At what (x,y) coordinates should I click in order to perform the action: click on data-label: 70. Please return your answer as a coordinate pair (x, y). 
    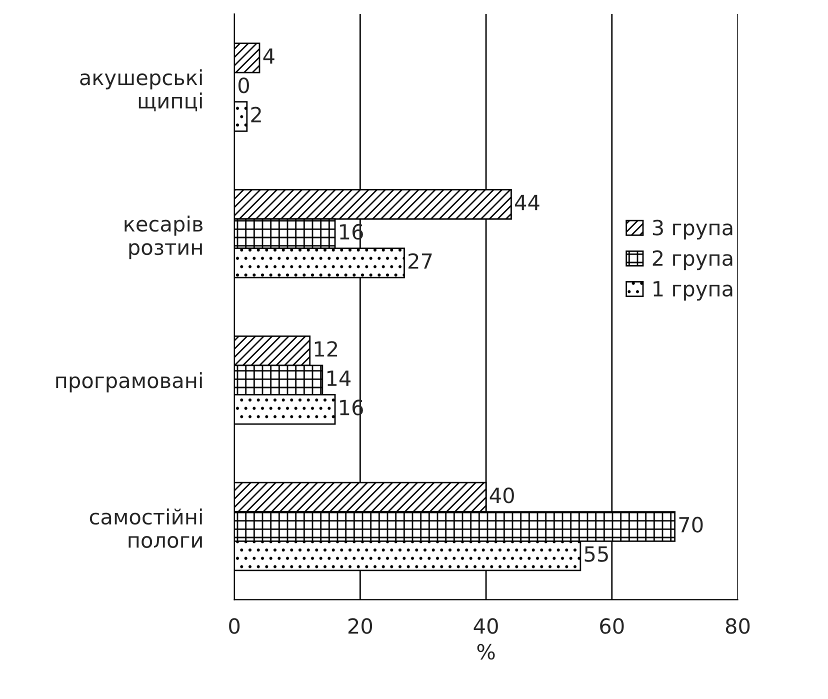
    Looking at the image, I should click on (691, 524).